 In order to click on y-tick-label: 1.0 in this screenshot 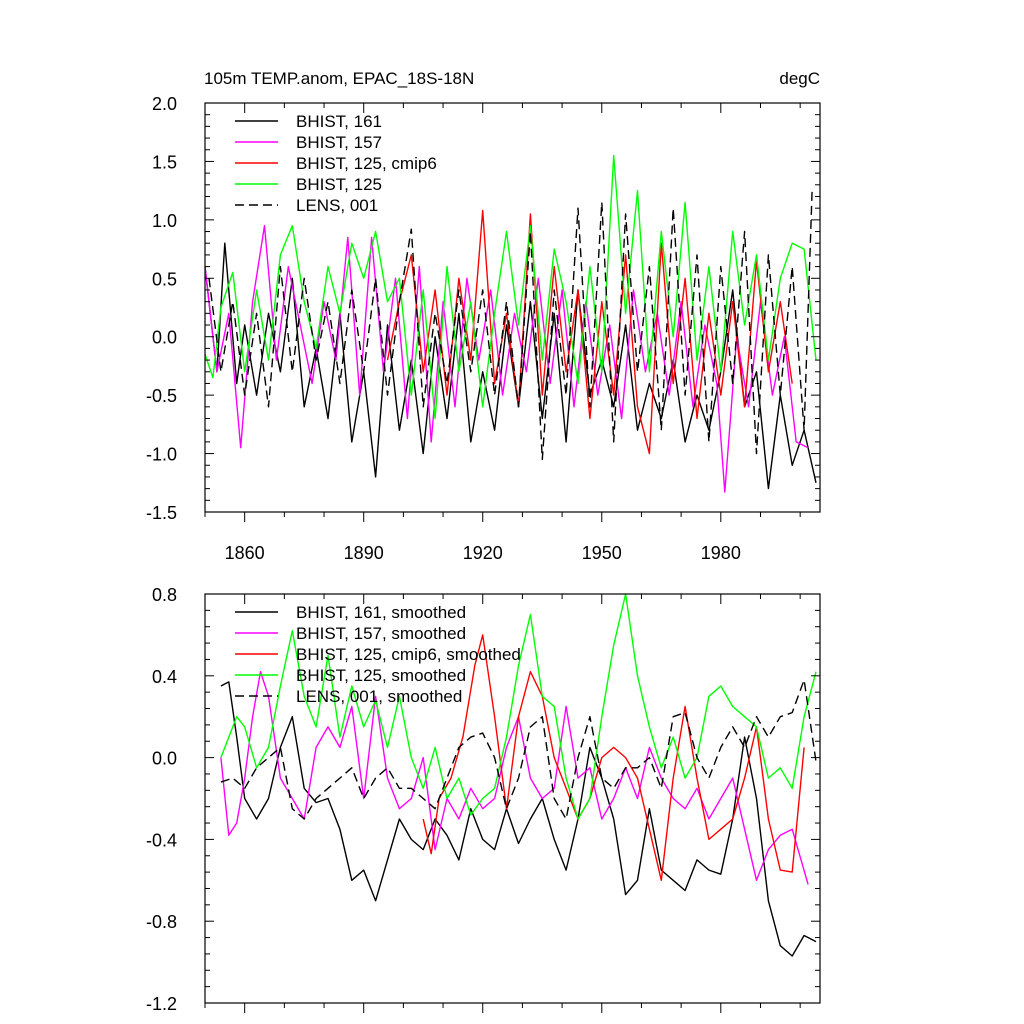, I will do `click(164, 221)`.